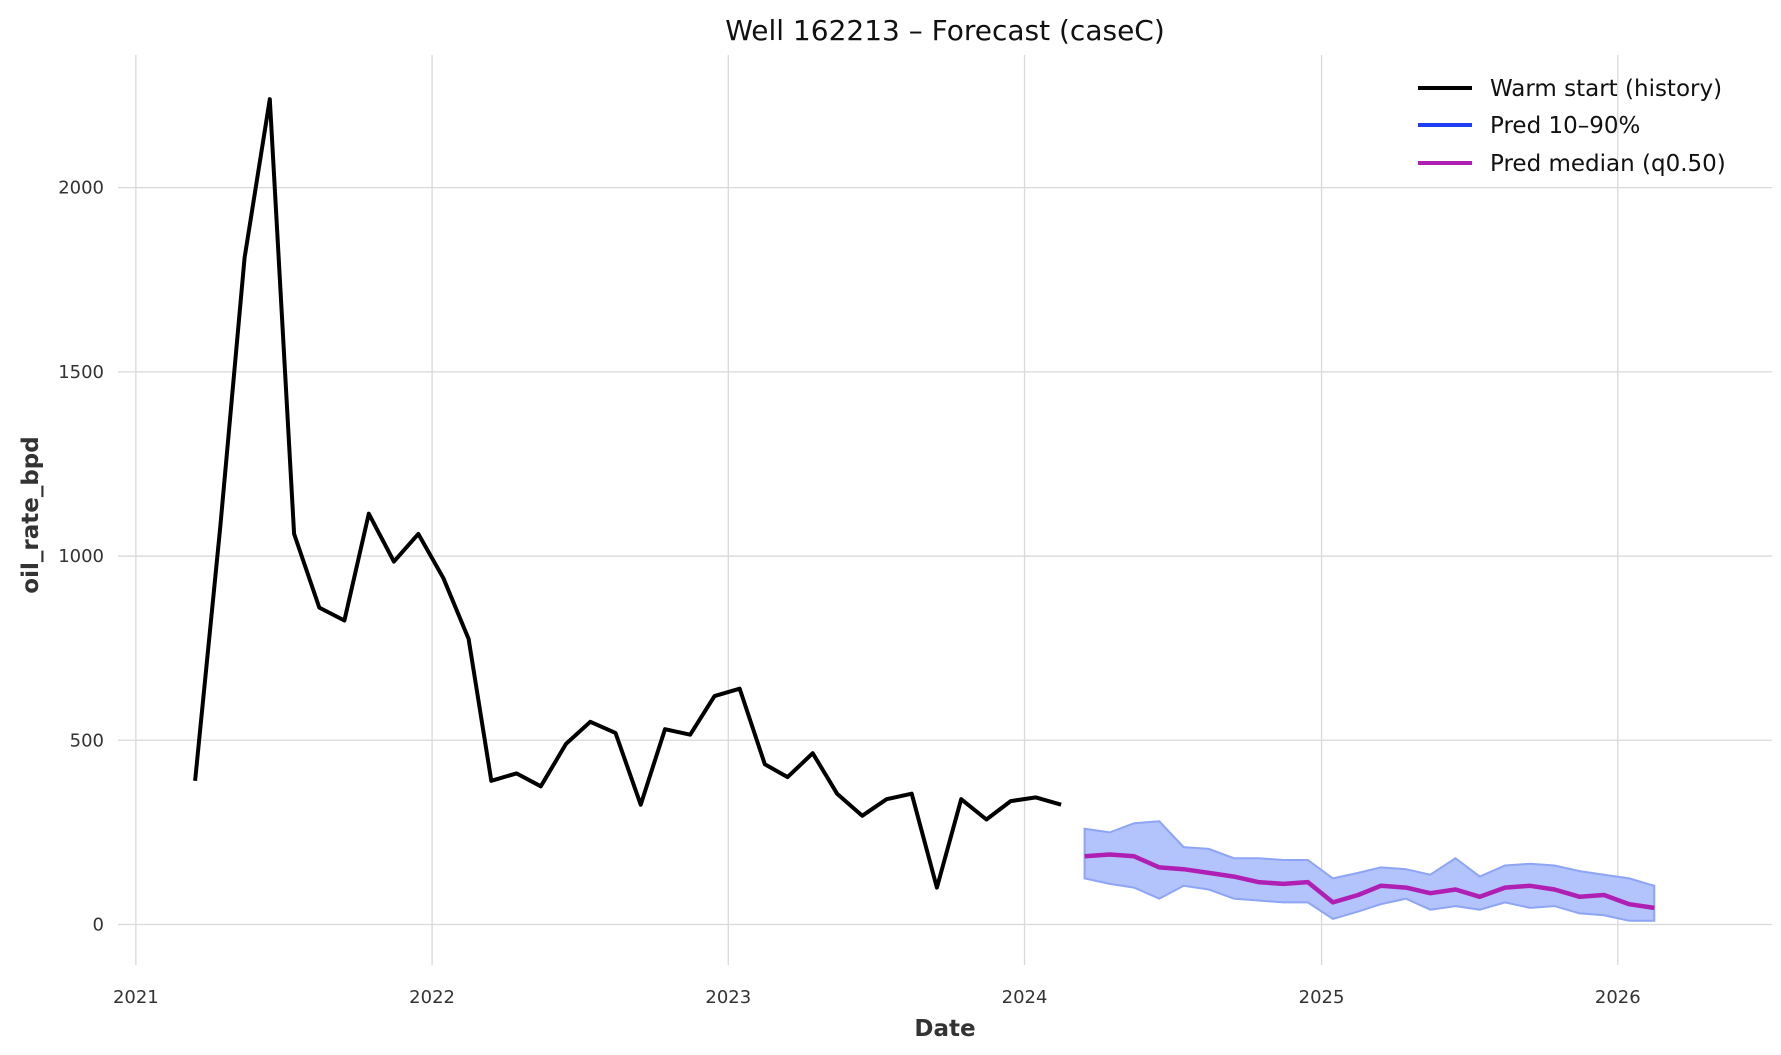 The image size is (1781, 1055). I want to click on y-tick-label: 0, so click(98, 924).